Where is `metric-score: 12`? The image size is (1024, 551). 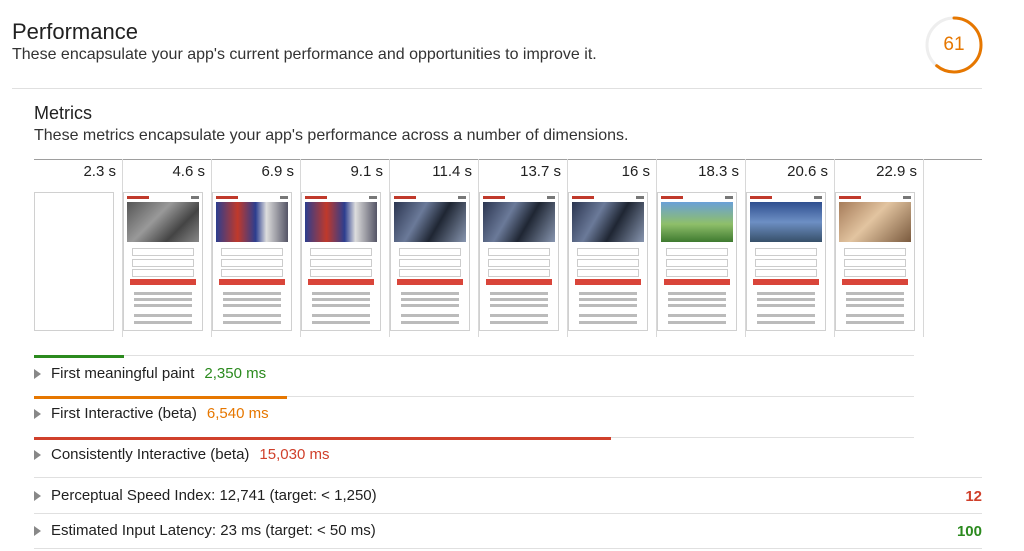 metric-score: 12 is located at coordinates (973, 496).